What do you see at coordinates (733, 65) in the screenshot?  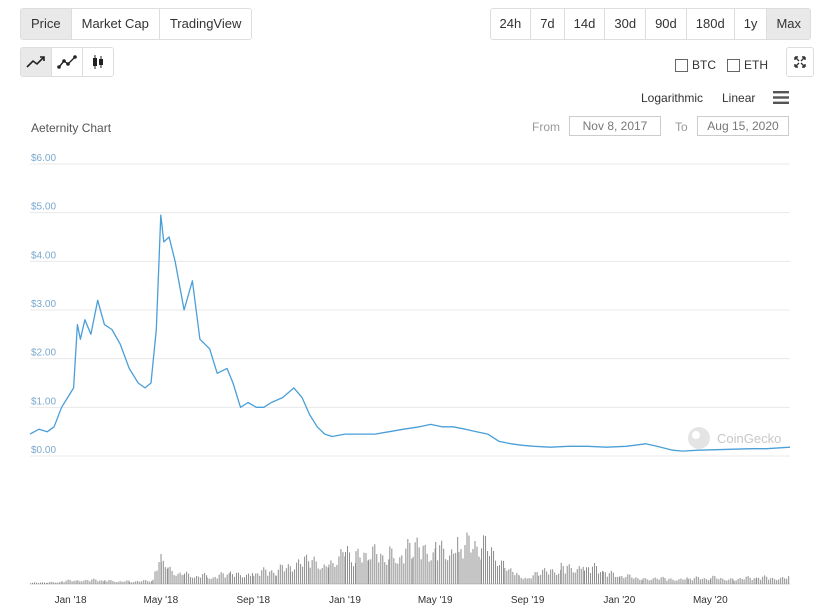 I see `eth-checkbox` at bounding box center [733, 65].